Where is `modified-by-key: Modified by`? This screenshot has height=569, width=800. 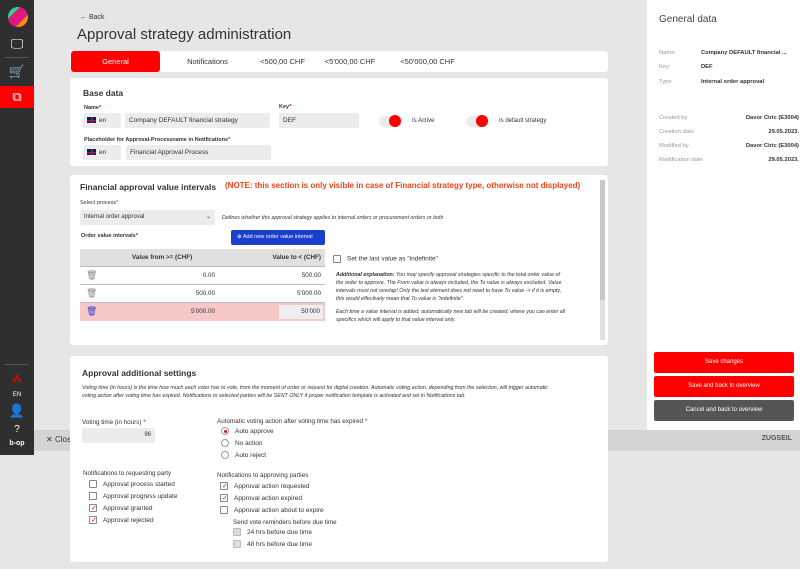 modified-by-key: Modified by is located at coordinates (674, 146).